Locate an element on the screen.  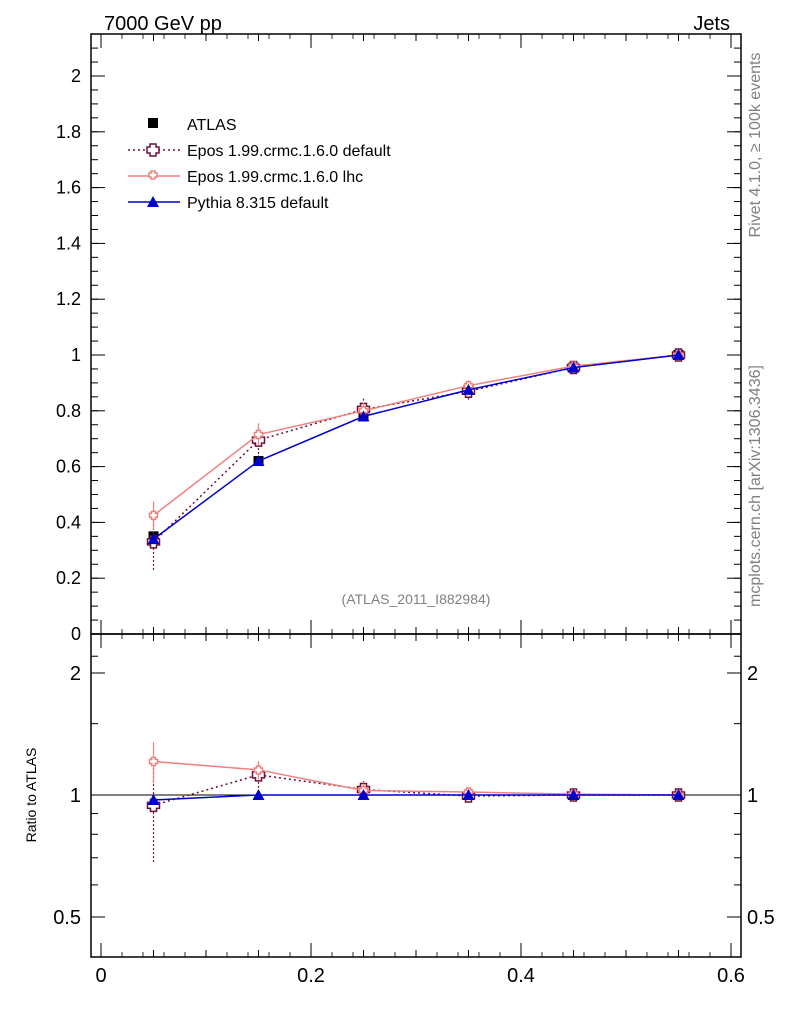
ratio-ytick-label: 1 is located at coordinates (75, 796).